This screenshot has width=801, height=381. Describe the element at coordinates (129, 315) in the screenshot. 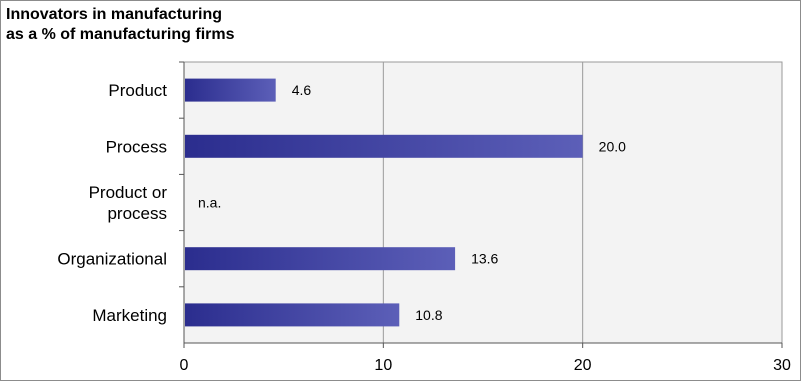

I see `category-label: Marketing` at that location.